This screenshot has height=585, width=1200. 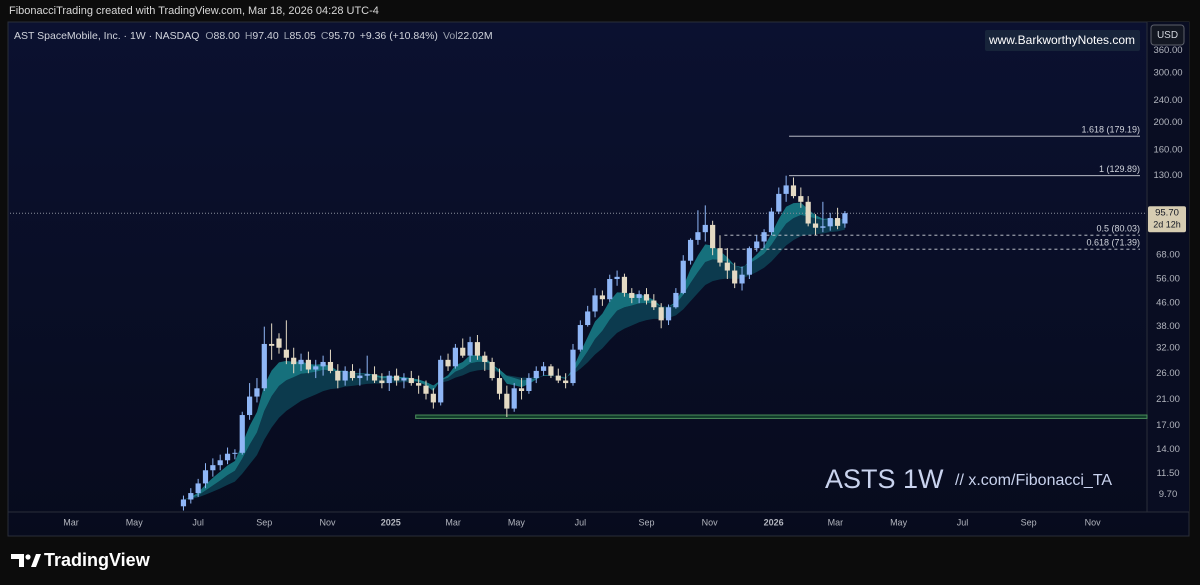 What do you see at coordinates (1168, 279) in the screenshot?
I see `y-tick-label: 56.00` at bounding box center [1168, 279].